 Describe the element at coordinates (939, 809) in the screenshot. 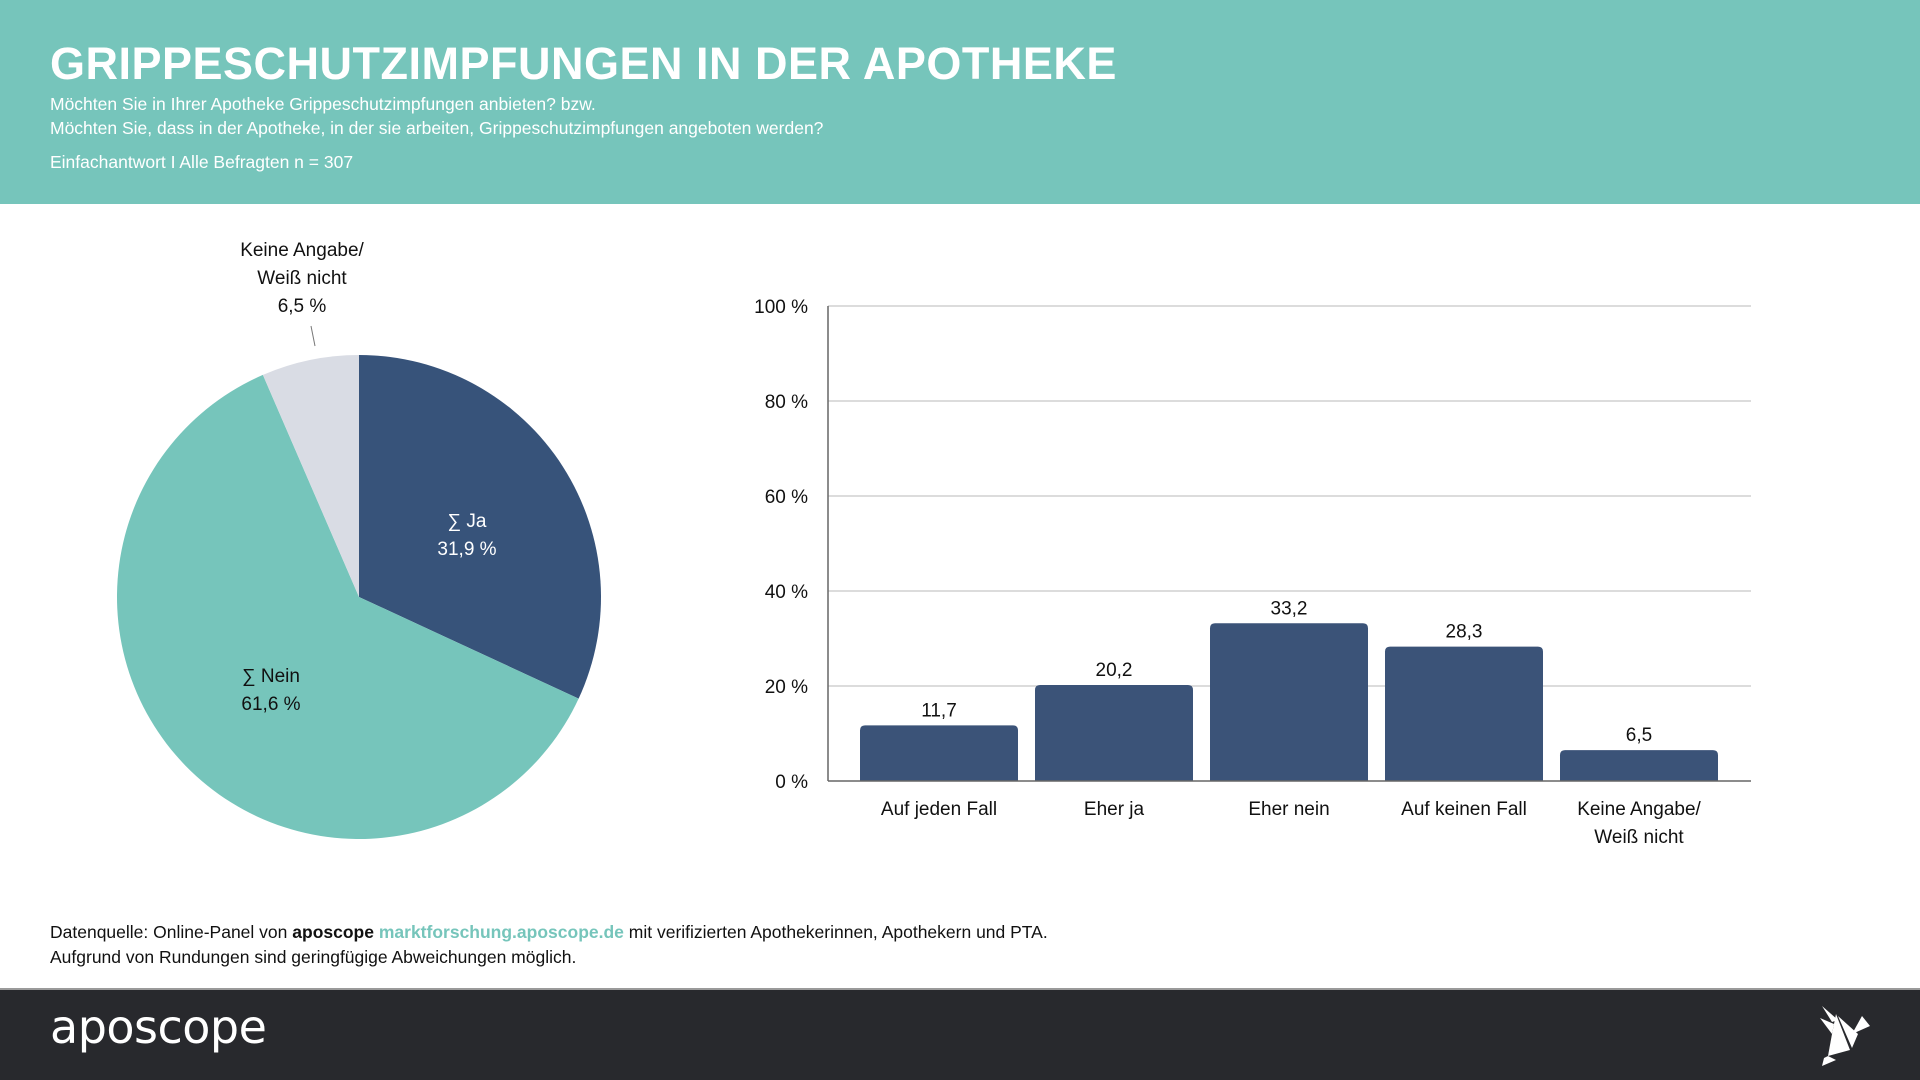

I see `x-tick-label-1: Auf jeden Fall` at that location.